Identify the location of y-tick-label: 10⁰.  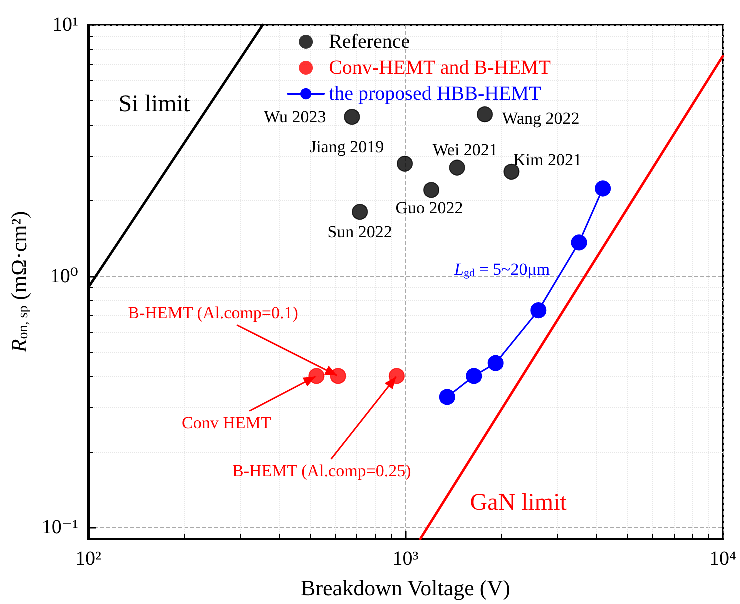
(64, 276).